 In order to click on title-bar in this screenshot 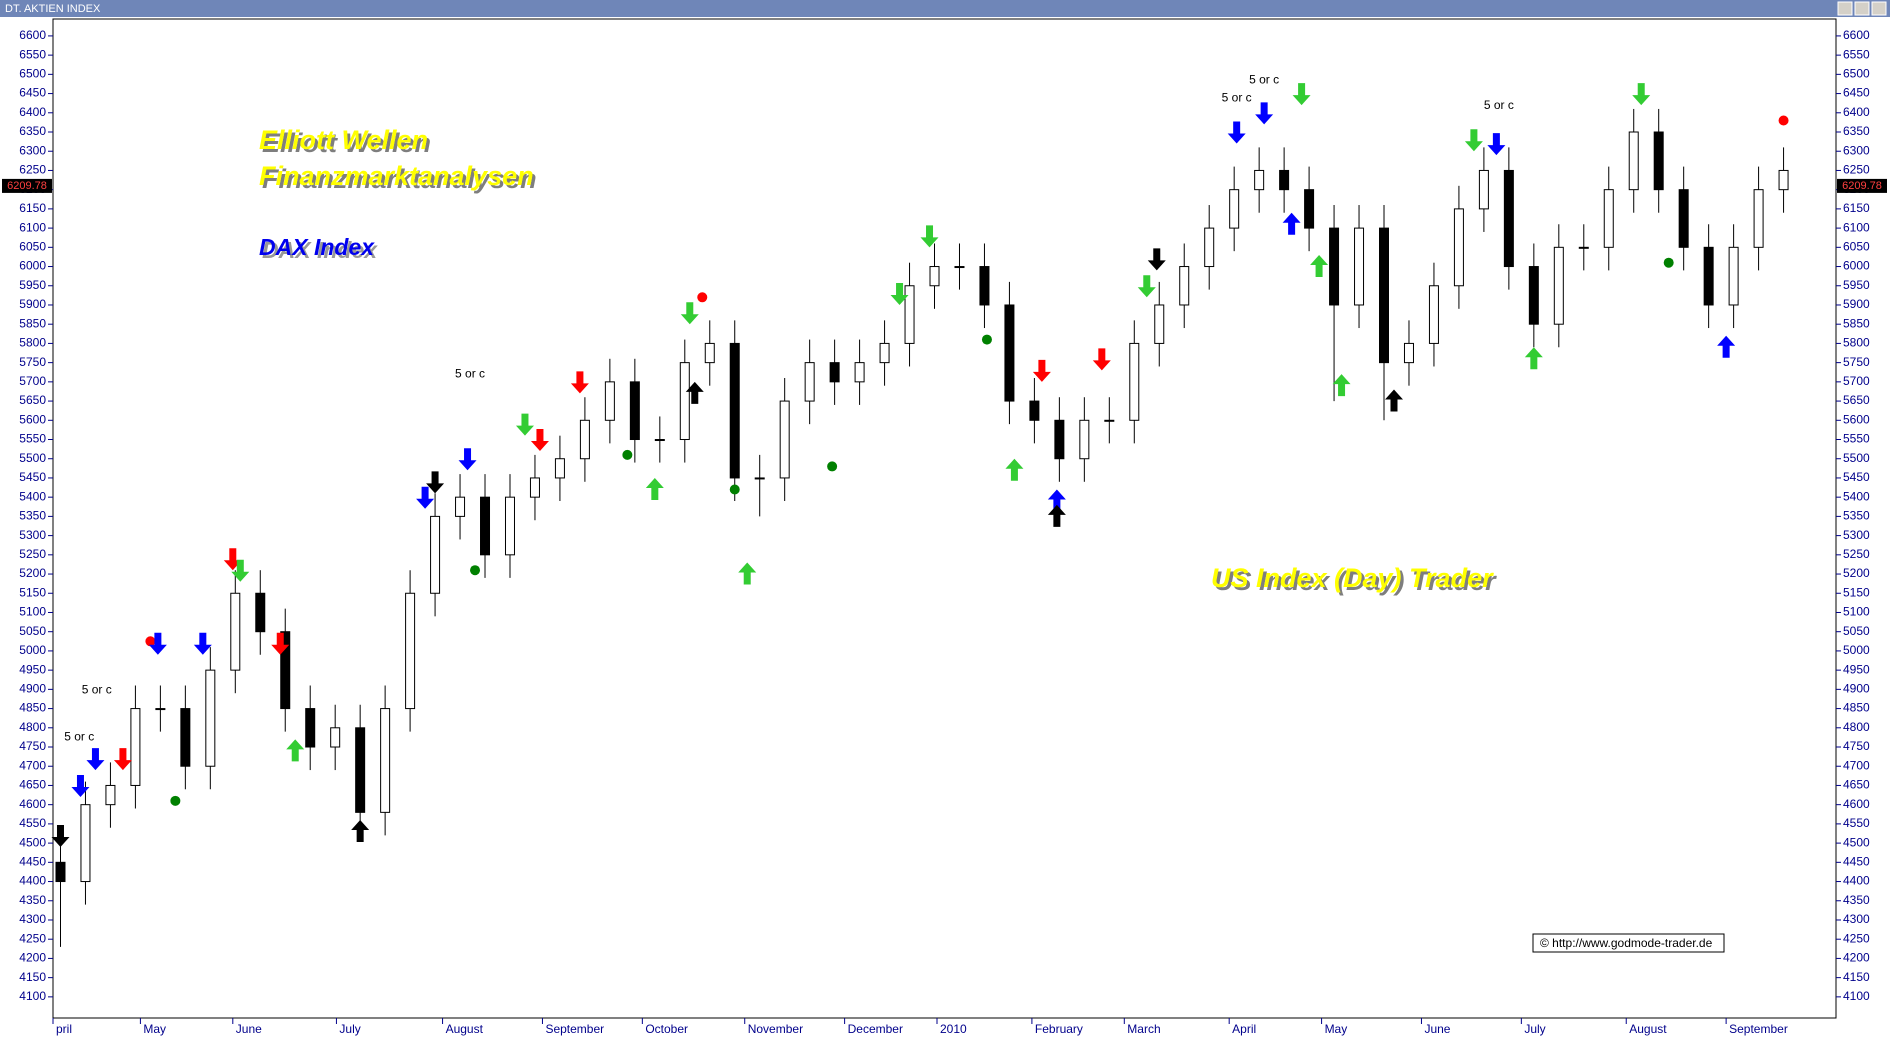, I will do `click(945, 8)`.